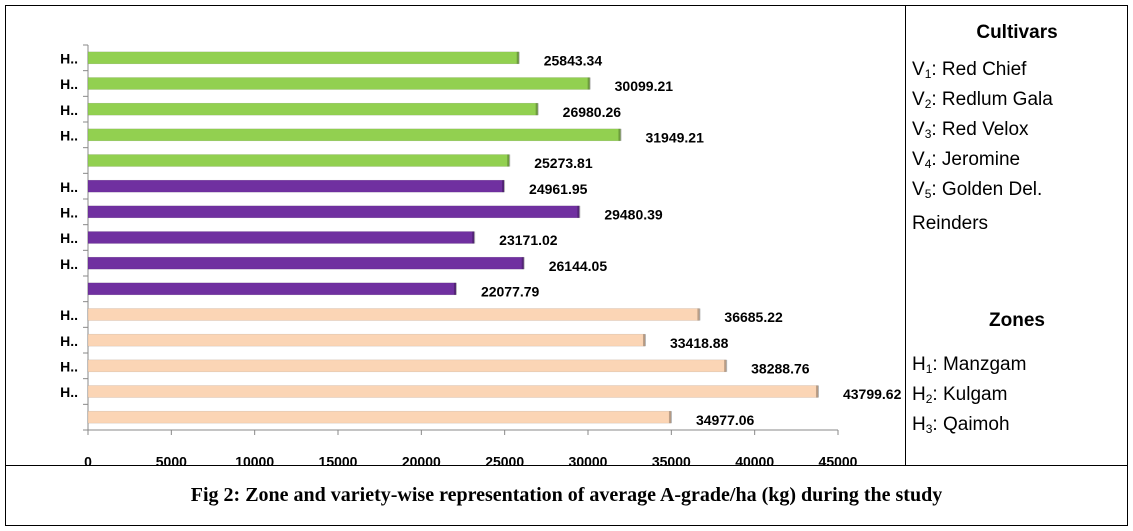 This screenshot has width=1133, height=531. I want to click on legend-text: : Jeromine, so click(976, 159).